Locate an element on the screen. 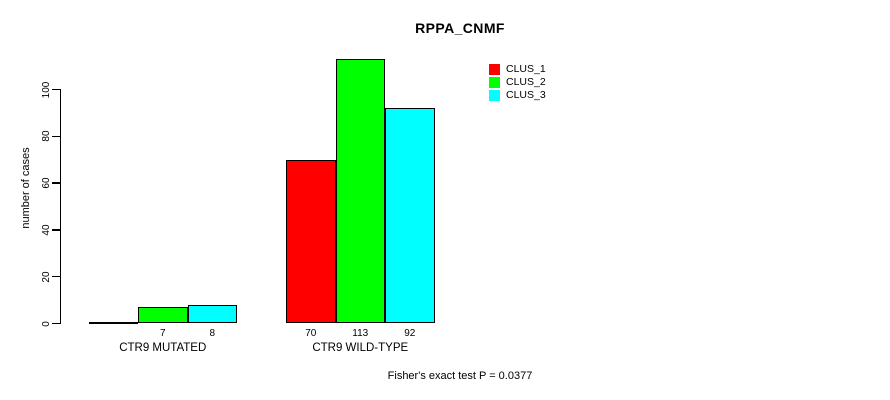  bar-value-label: 8 is located at coordinates (212, 333).